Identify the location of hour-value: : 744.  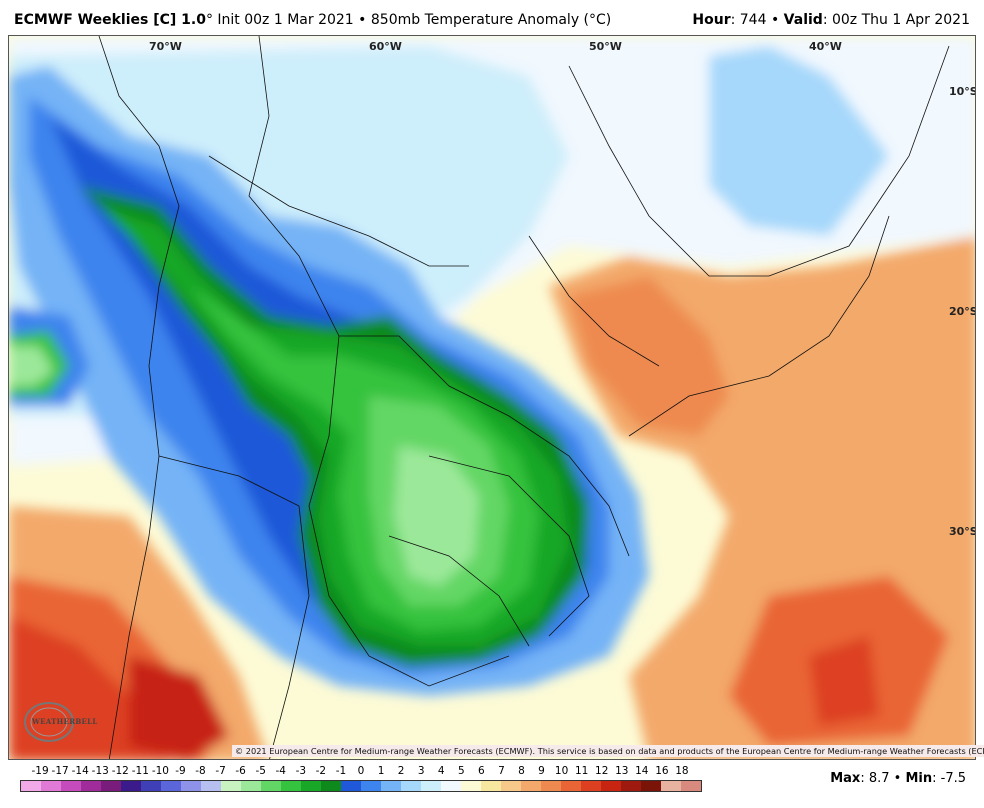
(748, 20).